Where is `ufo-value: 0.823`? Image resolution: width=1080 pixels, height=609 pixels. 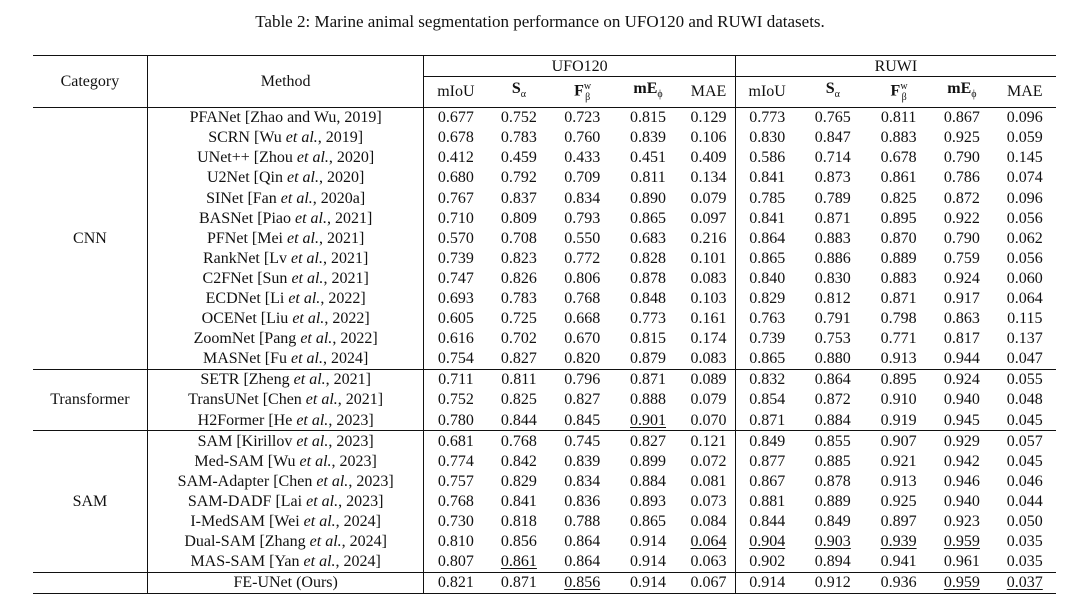
ufo-value: 0.823 is located at coordinates (518, 258).